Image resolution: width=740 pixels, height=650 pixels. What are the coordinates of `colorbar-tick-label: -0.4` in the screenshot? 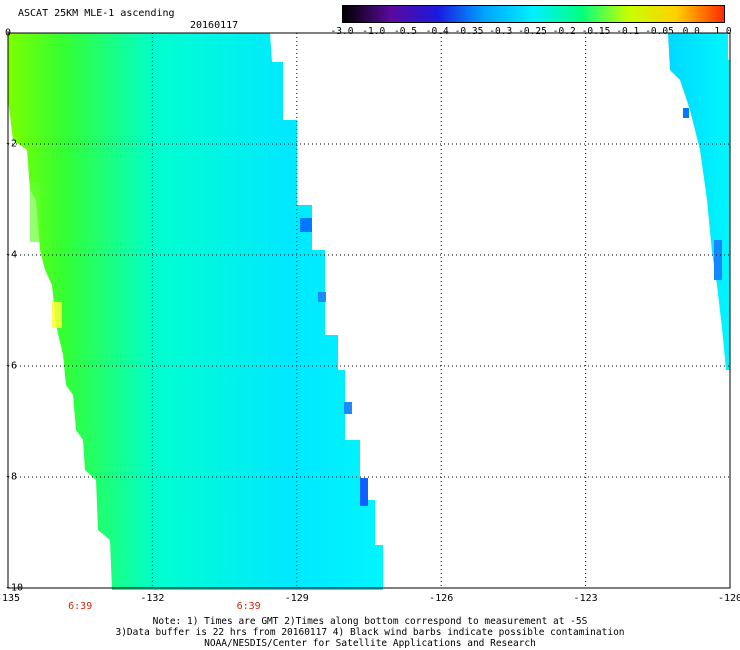 It's located at (437, 31).